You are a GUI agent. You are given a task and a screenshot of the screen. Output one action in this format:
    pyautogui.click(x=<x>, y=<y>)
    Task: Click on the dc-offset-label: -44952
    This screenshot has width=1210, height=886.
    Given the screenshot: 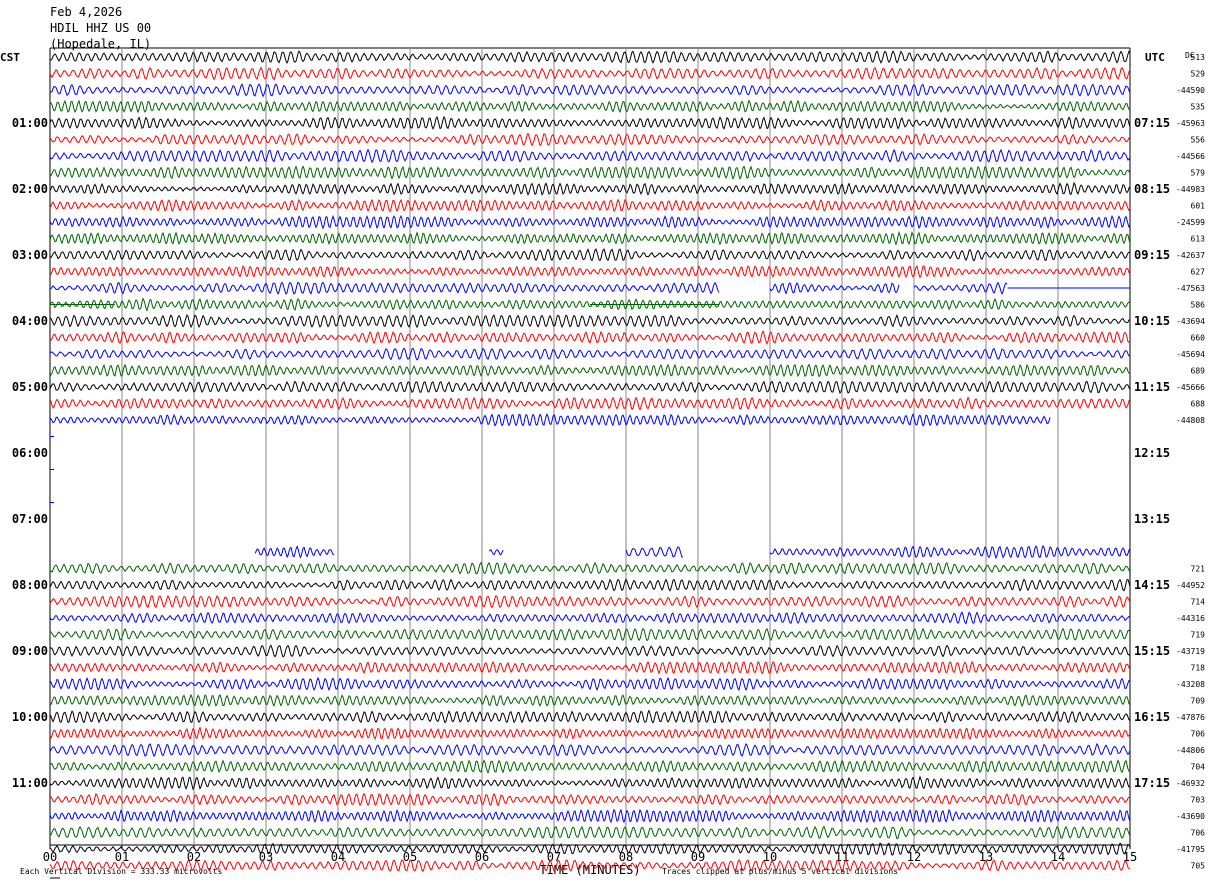 What is the action you would take?
    pyautogui.click(x=1190, y=585)
    